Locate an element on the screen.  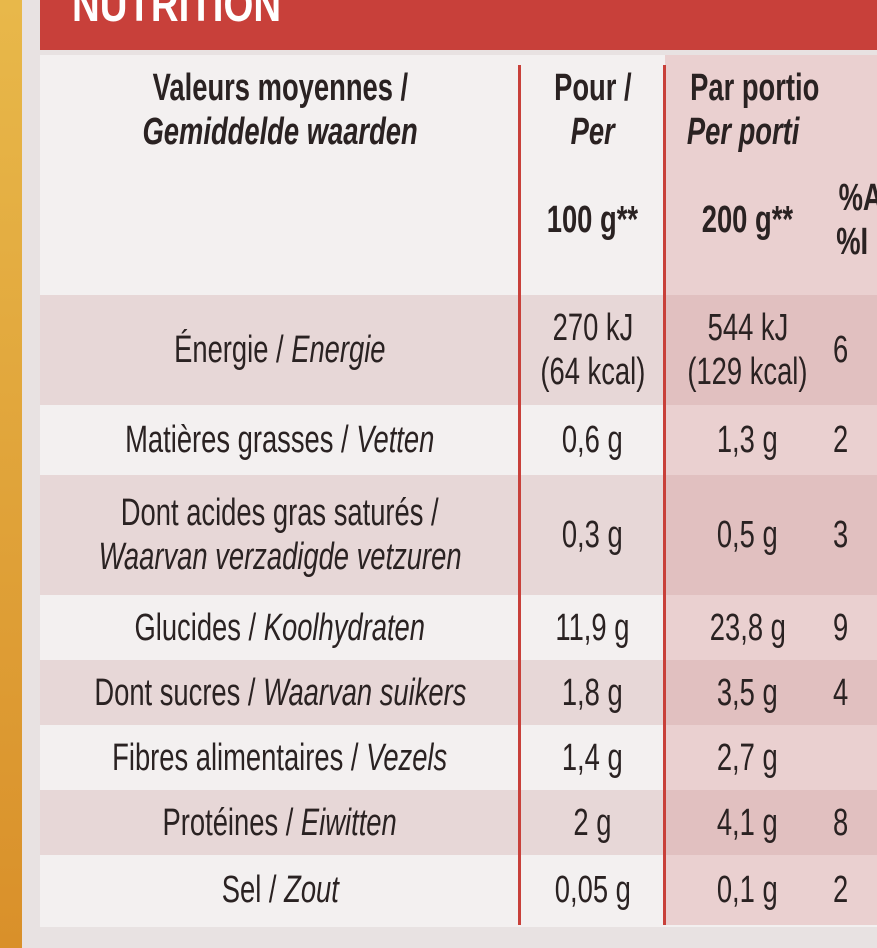
label-line: Fibres alimentaires / Vezels is located at coordinates (279, 758).